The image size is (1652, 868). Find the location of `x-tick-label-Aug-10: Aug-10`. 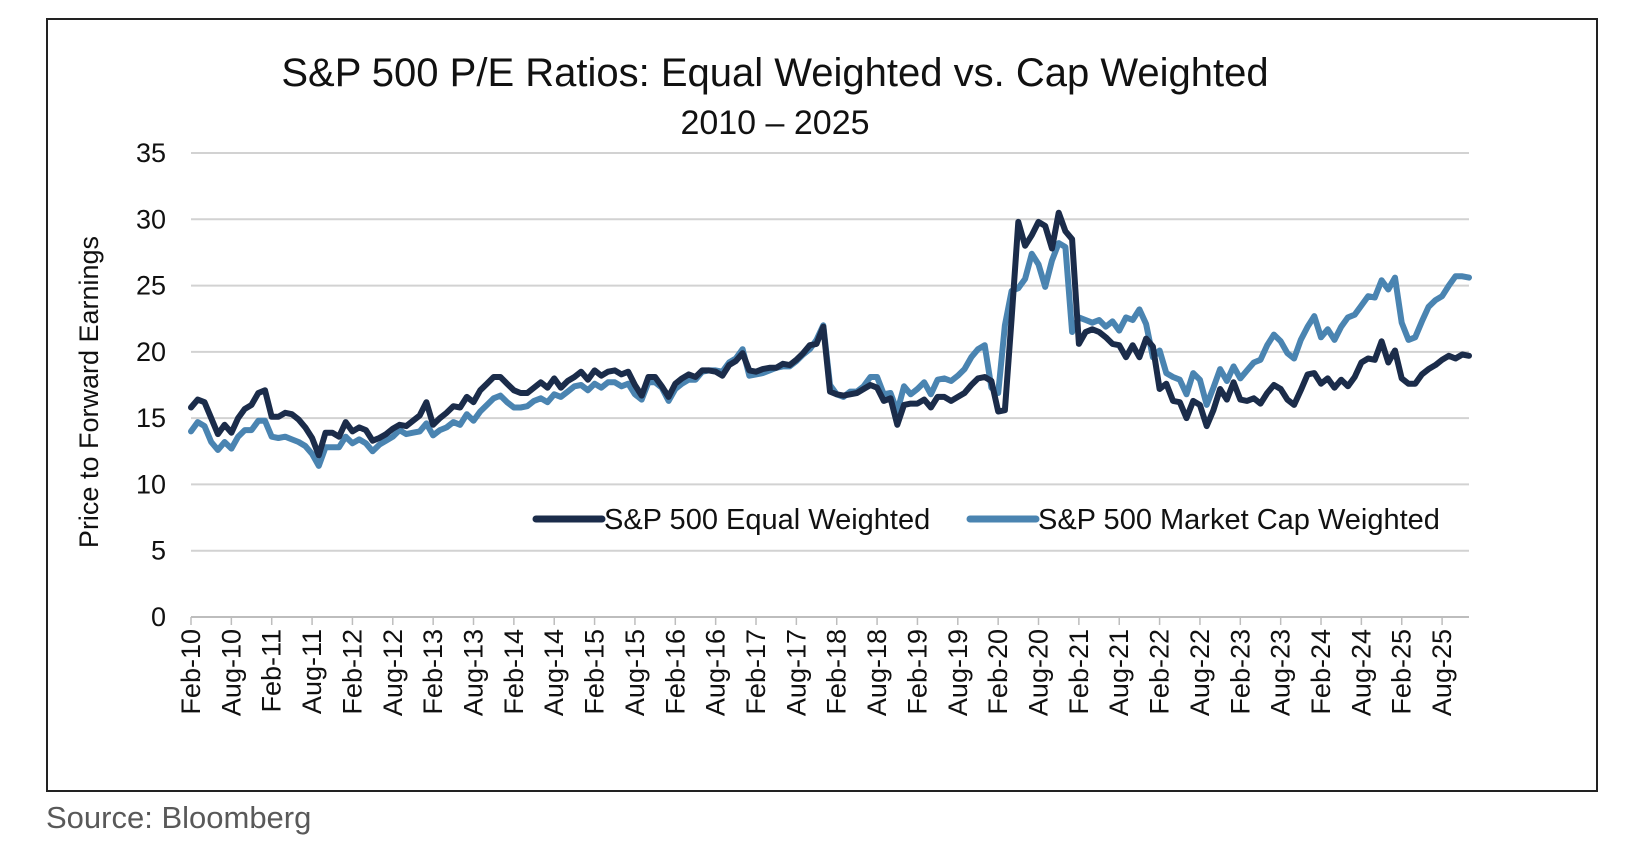

x-tick-label-Aug-10: Aug-10 is located at coordinates (231, 672).